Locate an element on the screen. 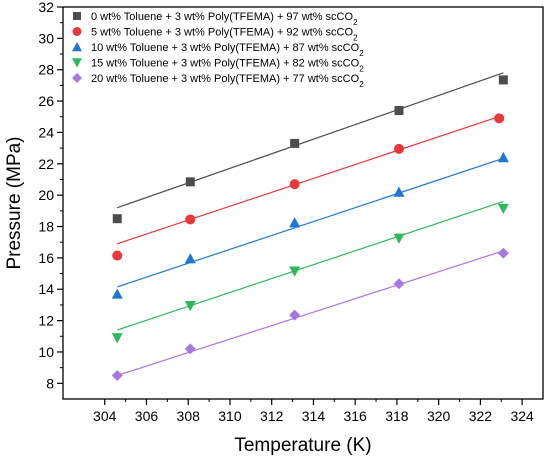 The image size is (550, 463). y-tick-label: 22 is located at coordinates (46, 164).